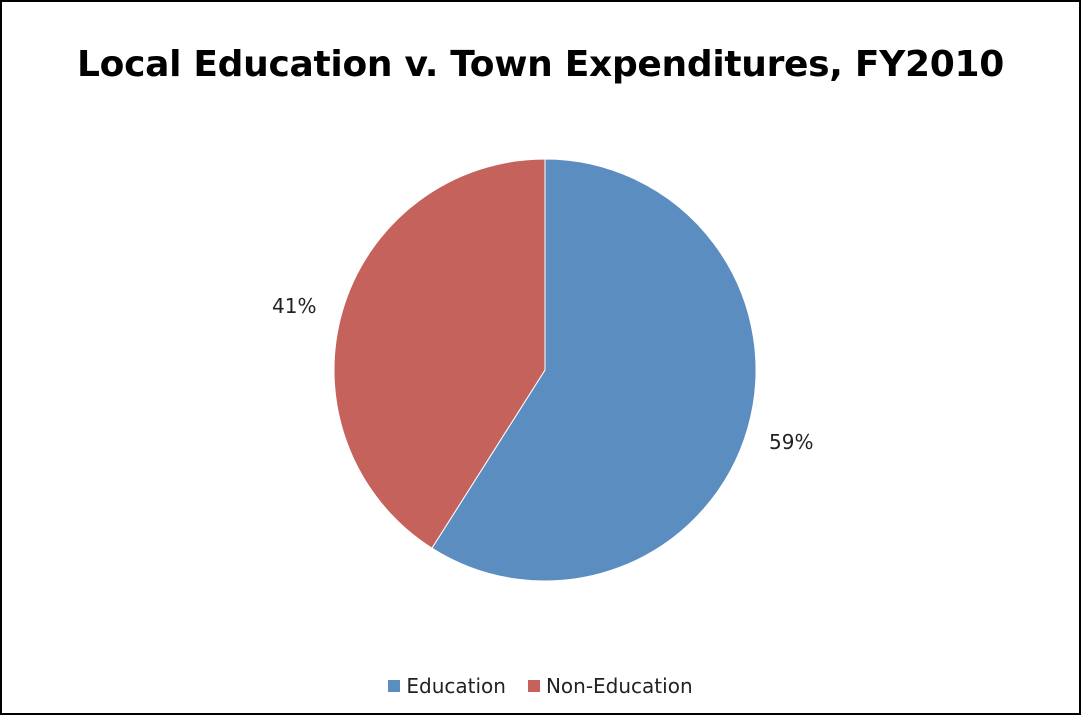 This screenshot has height=715, width=1081. I want to click on data-label-education: 59%, so click(791, 442).